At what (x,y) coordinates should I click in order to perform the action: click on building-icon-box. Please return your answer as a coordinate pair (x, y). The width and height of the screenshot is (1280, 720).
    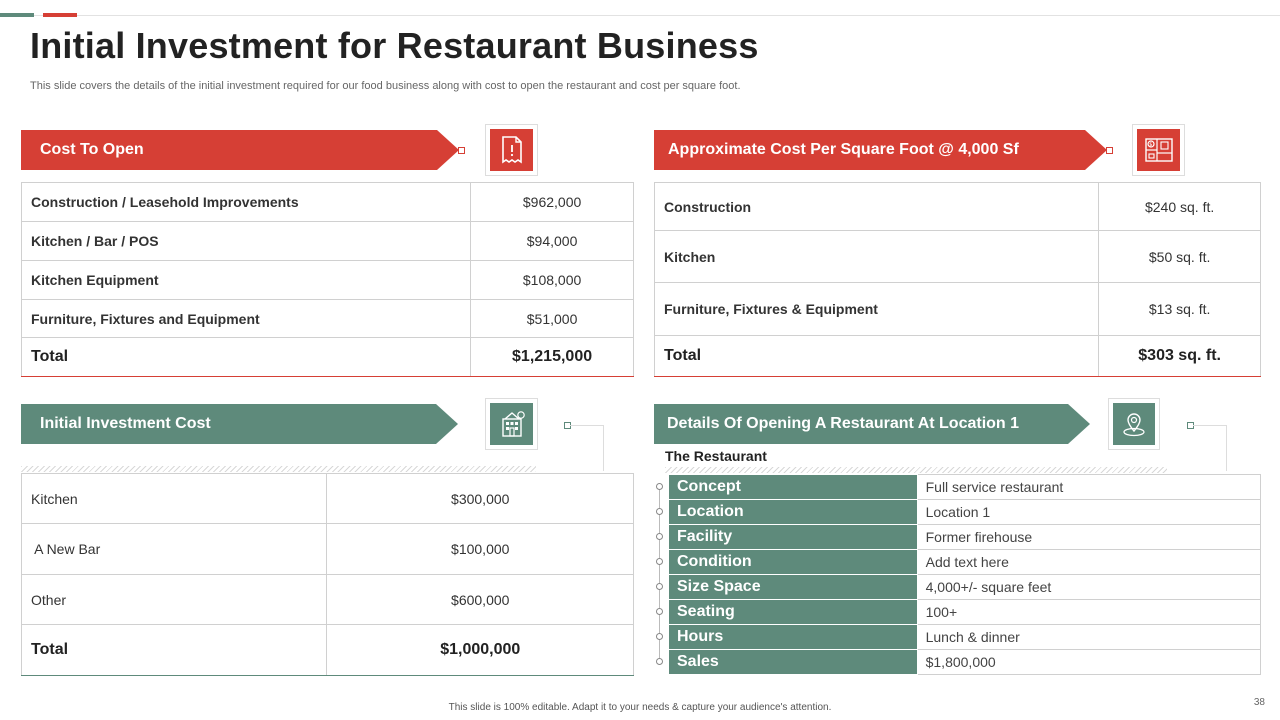
    Looking at the image, I should click on (511, 424).